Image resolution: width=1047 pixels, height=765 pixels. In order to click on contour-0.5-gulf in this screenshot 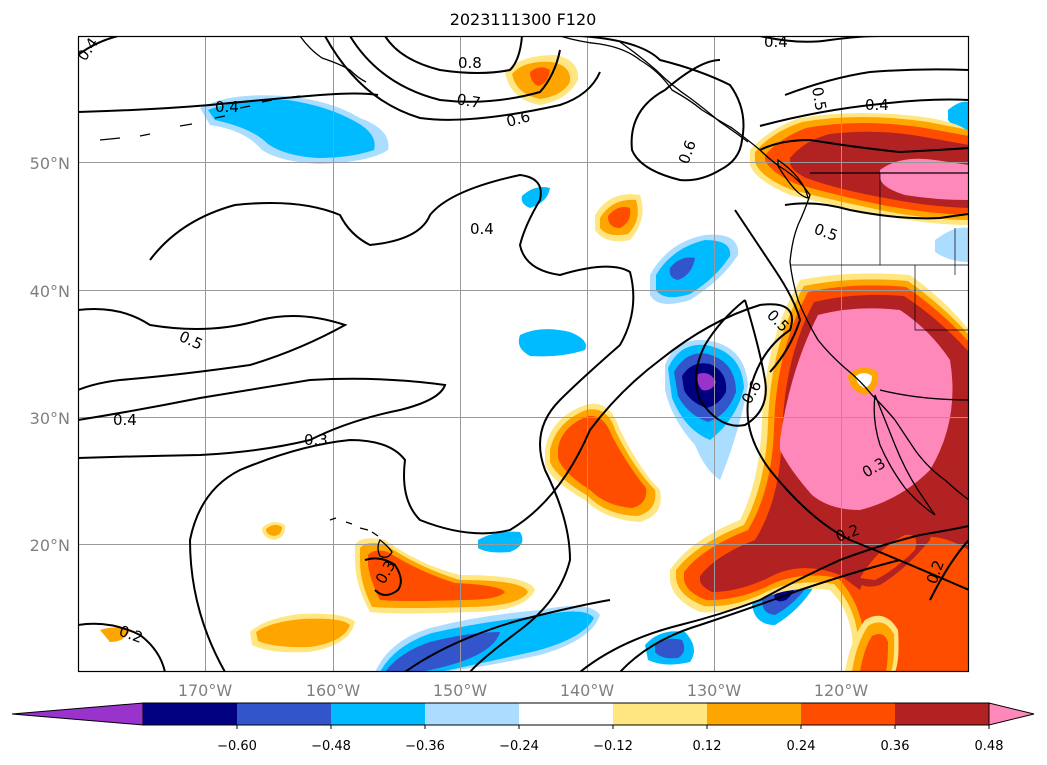, I will do `click(662, 109)`.